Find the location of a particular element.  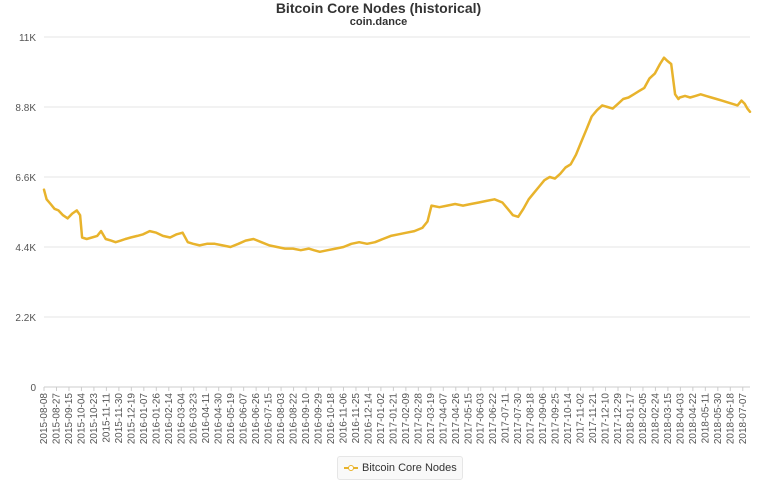

y-tick-label: 2.2K is located at coordinates (25, 318).